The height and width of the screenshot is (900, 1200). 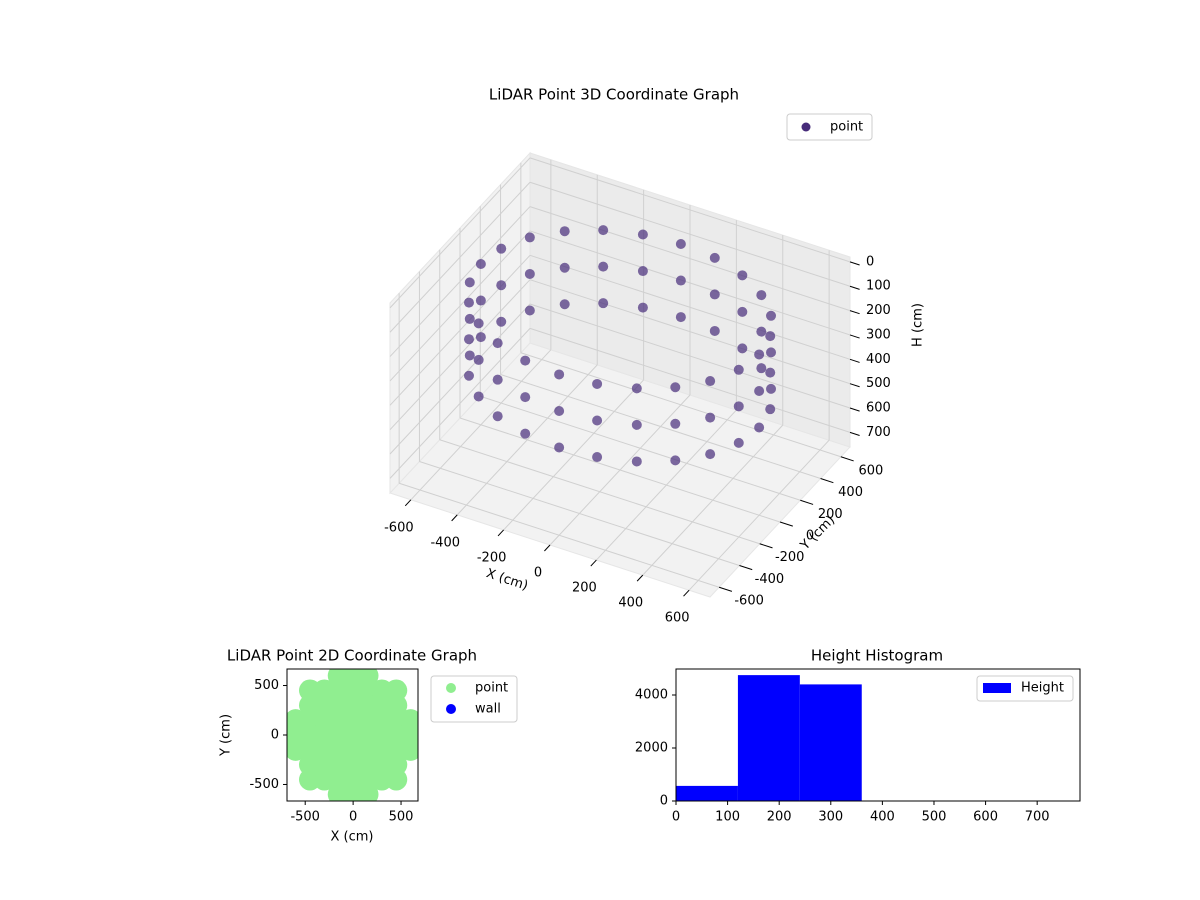 What do you see at coordinates (878, 334) in the screenshot?
I see `z-tick-label: 300` at bounding box center [878, 334].